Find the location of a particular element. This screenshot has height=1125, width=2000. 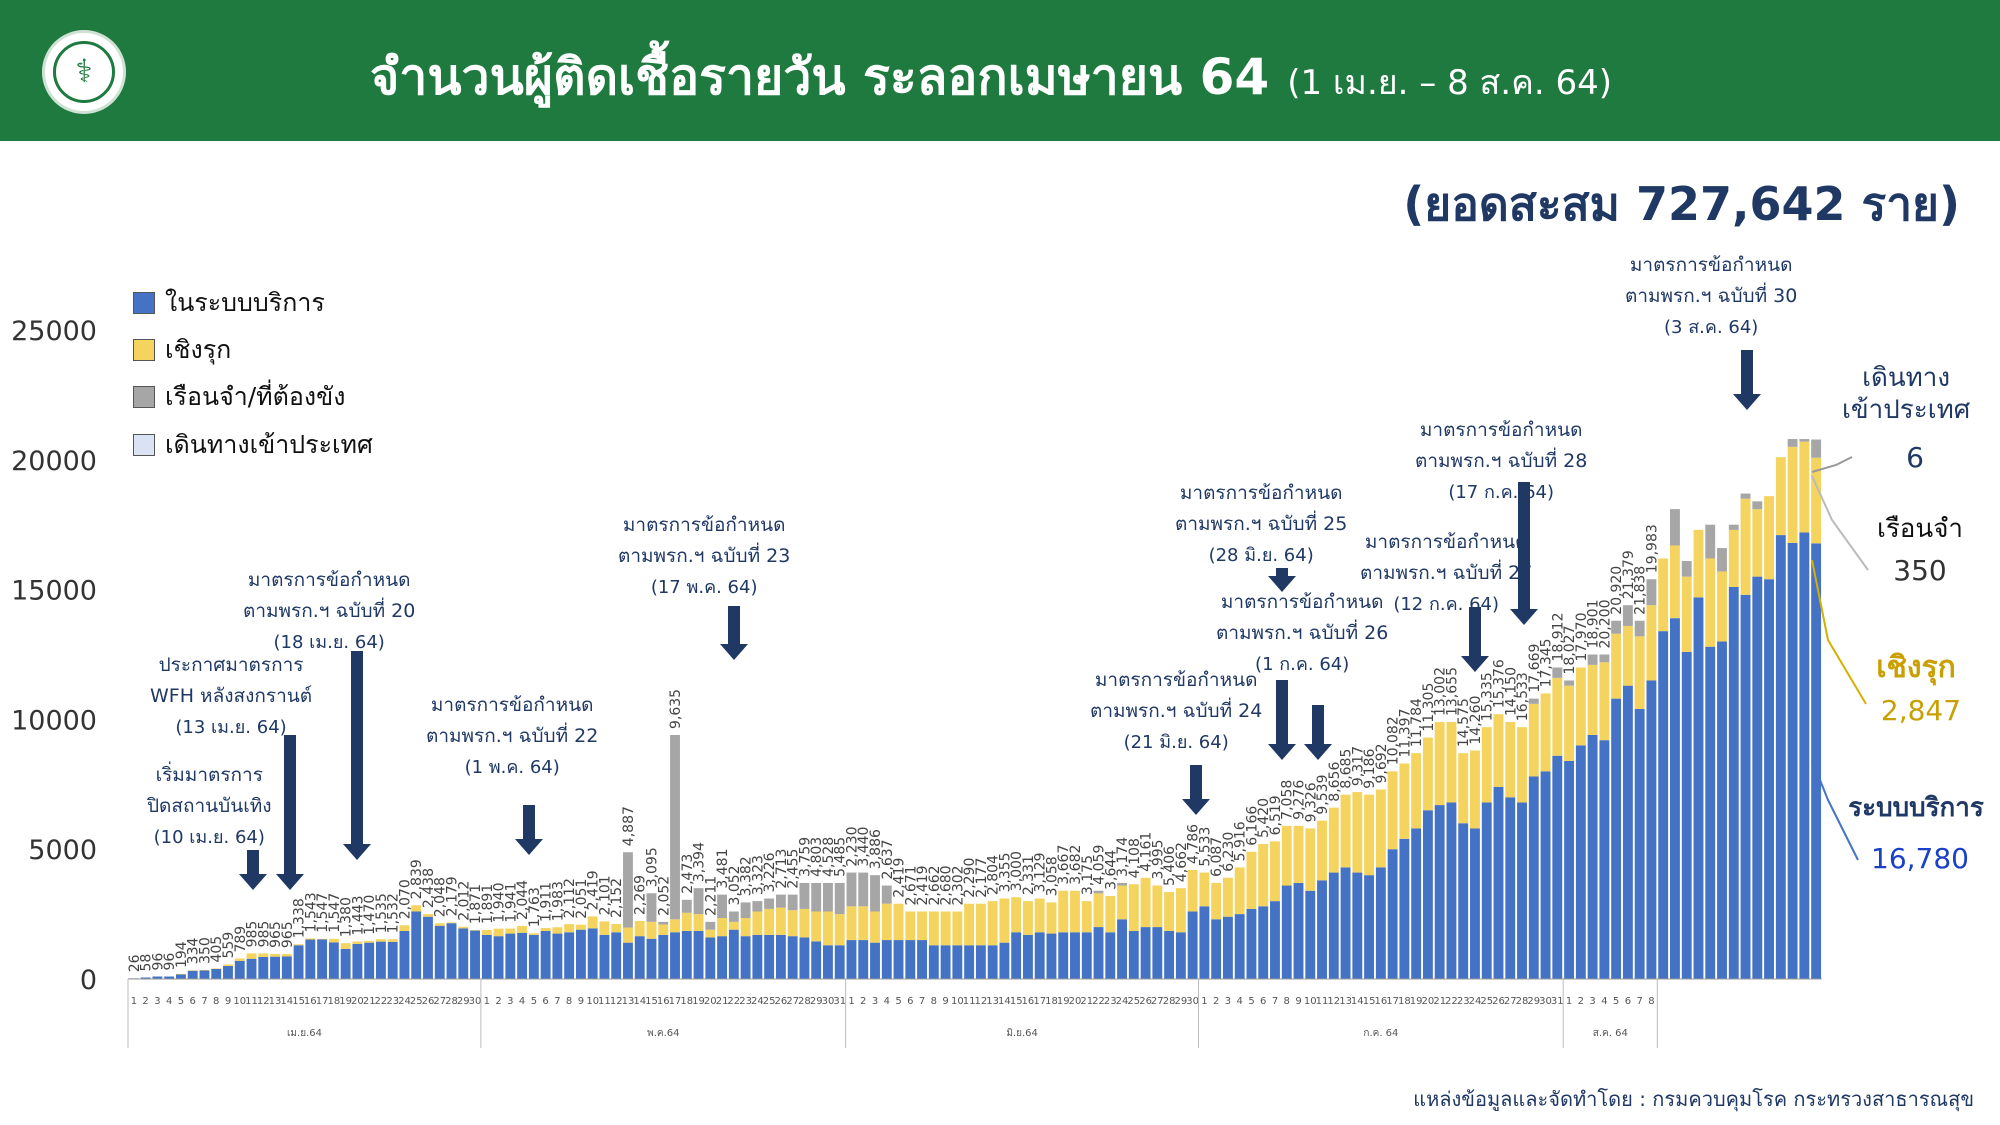

data-label: 4,803 is located at coordinates (817, 857).